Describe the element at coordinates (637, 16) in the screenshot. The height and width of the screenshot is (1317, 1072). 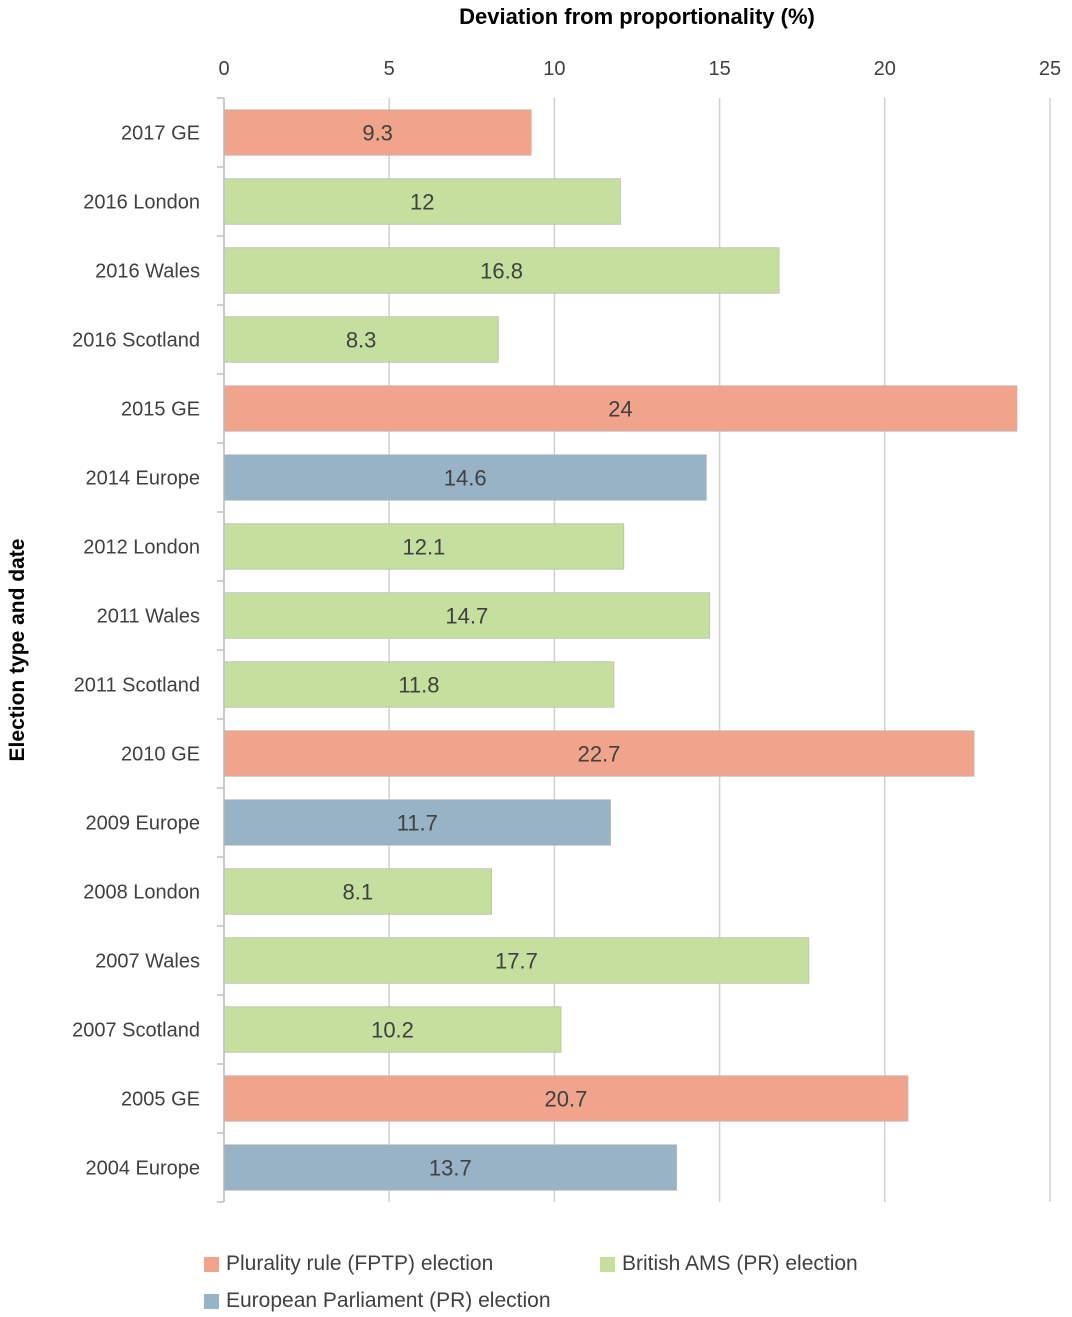
I see `x-axis-title: Deviation from proportionality (%)` at that location.